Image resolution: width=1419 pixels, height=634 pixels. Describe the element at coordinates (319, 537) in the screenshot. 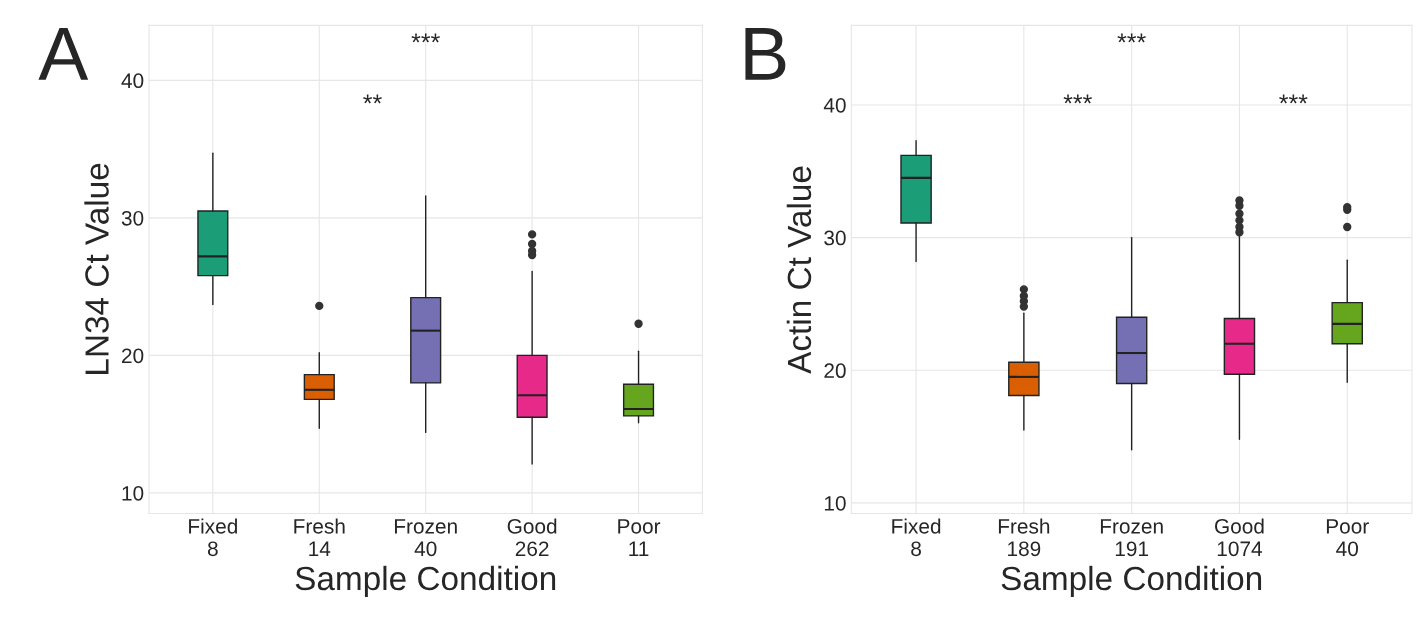

I see `x-tick-label: Fresh 14` at that location.